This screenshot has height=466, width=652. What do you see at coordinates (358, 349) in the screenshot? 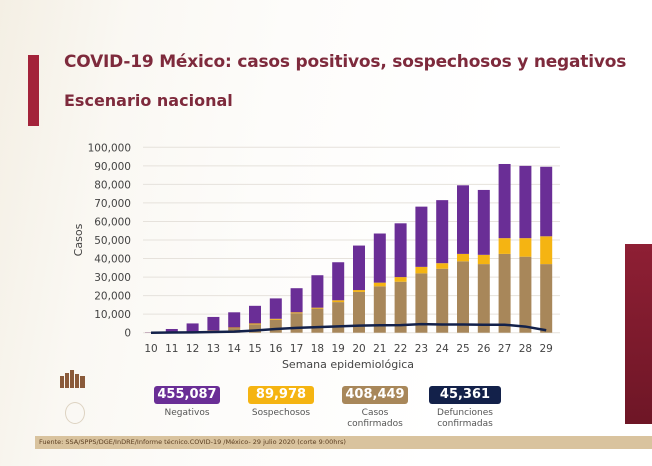
I see `x-tick-label: 20` at bounding box center [358, 349].